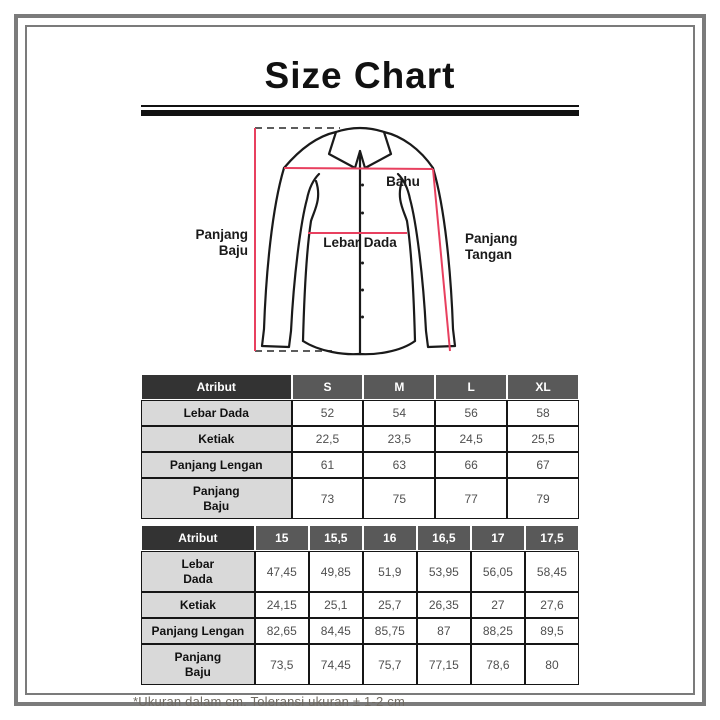 This screenshot has height=720, width=720. I want to click on value-cell: 58,45, so click(551, 571).